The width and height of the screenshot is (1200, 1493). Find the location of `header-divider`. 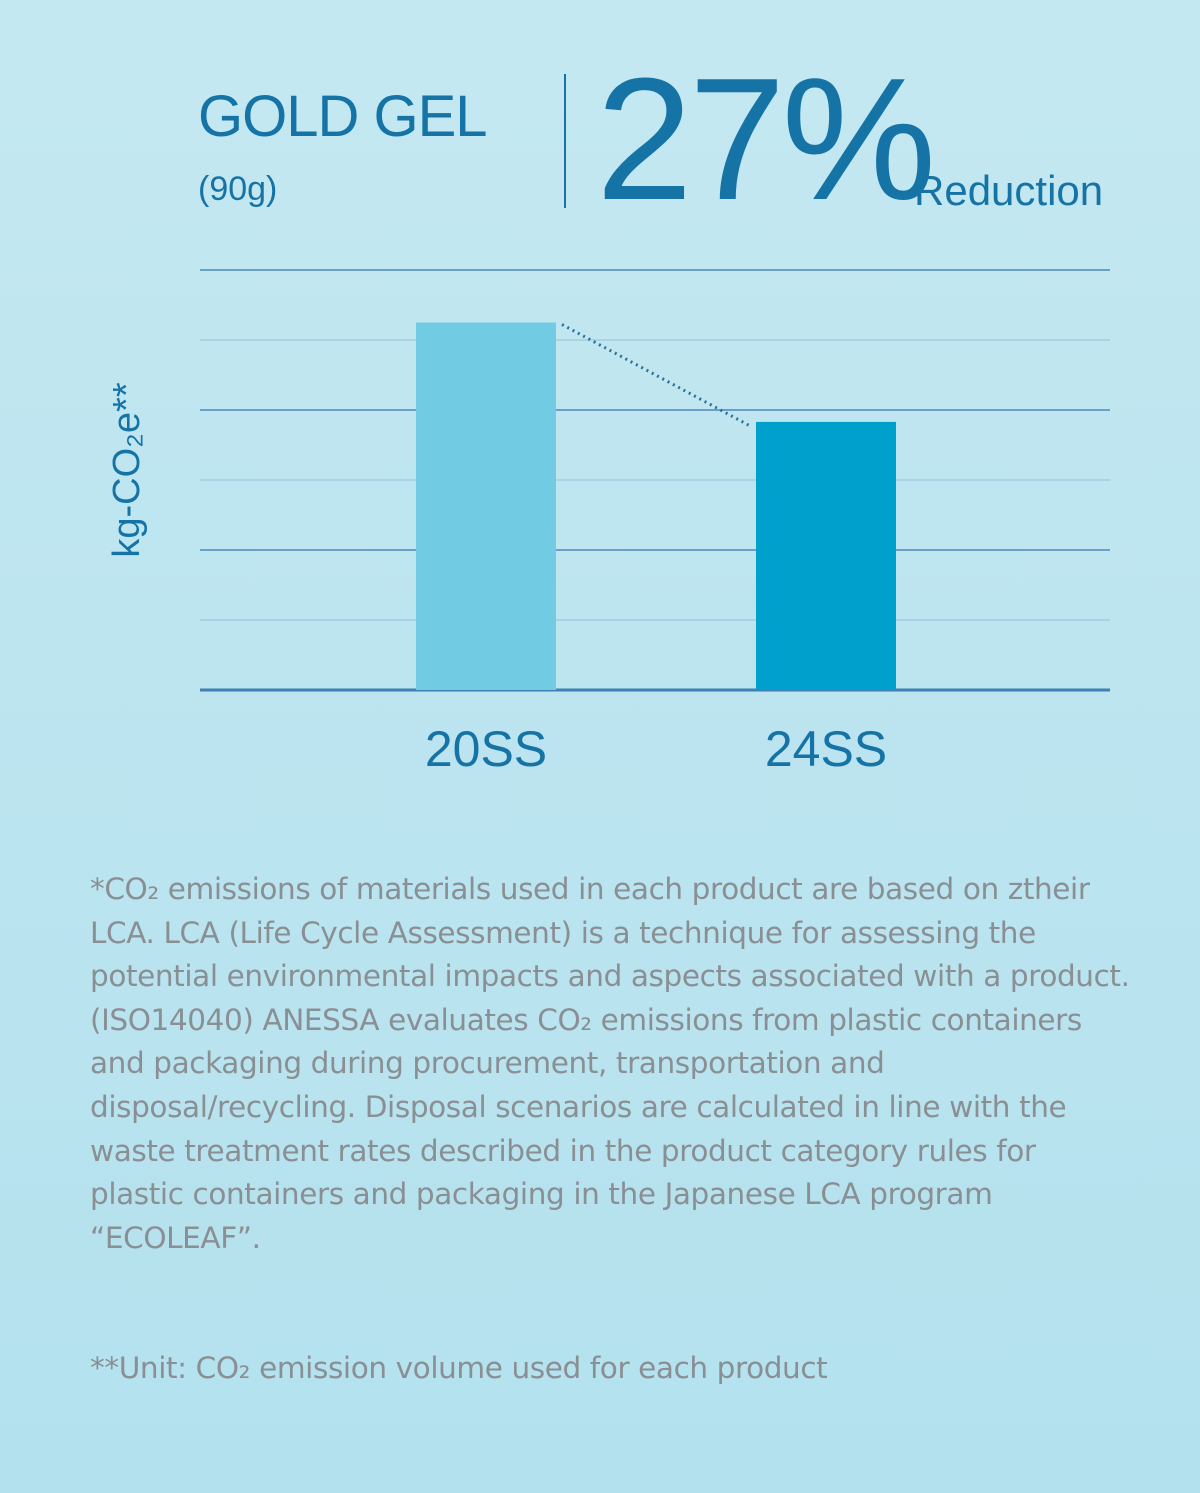

header-divider is located at coordinates (565, 141).